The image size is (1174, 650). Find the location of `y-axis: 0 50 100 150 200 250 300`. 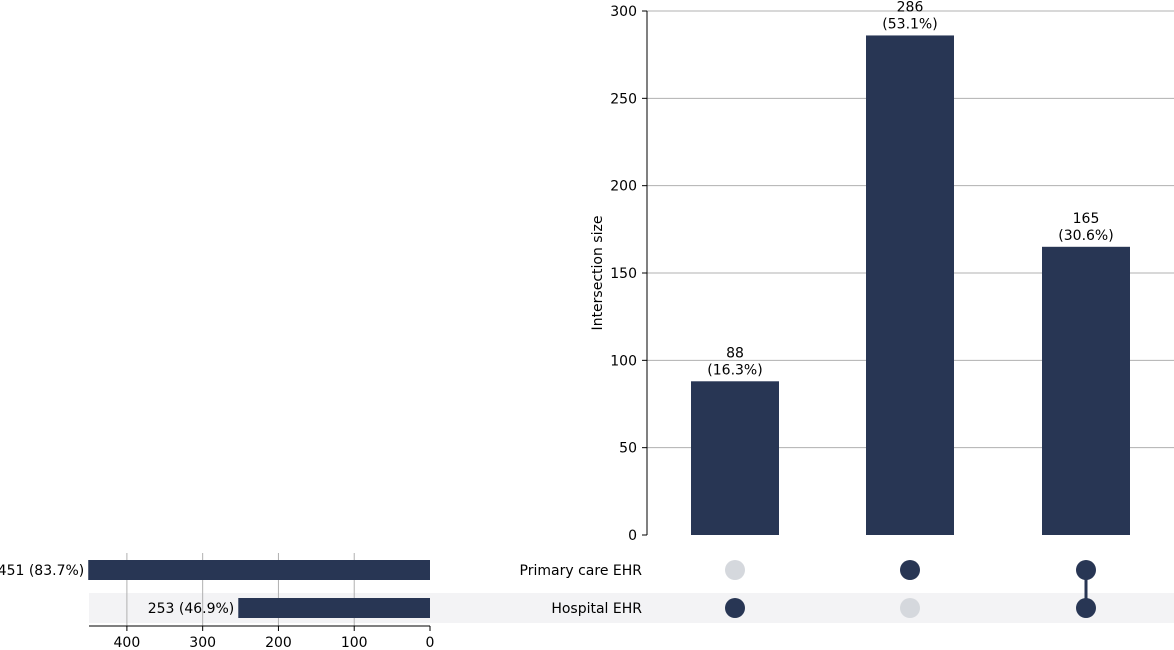

y-axis: 0 50 100 150 200 250 300 is located at coordinates (629, 274).